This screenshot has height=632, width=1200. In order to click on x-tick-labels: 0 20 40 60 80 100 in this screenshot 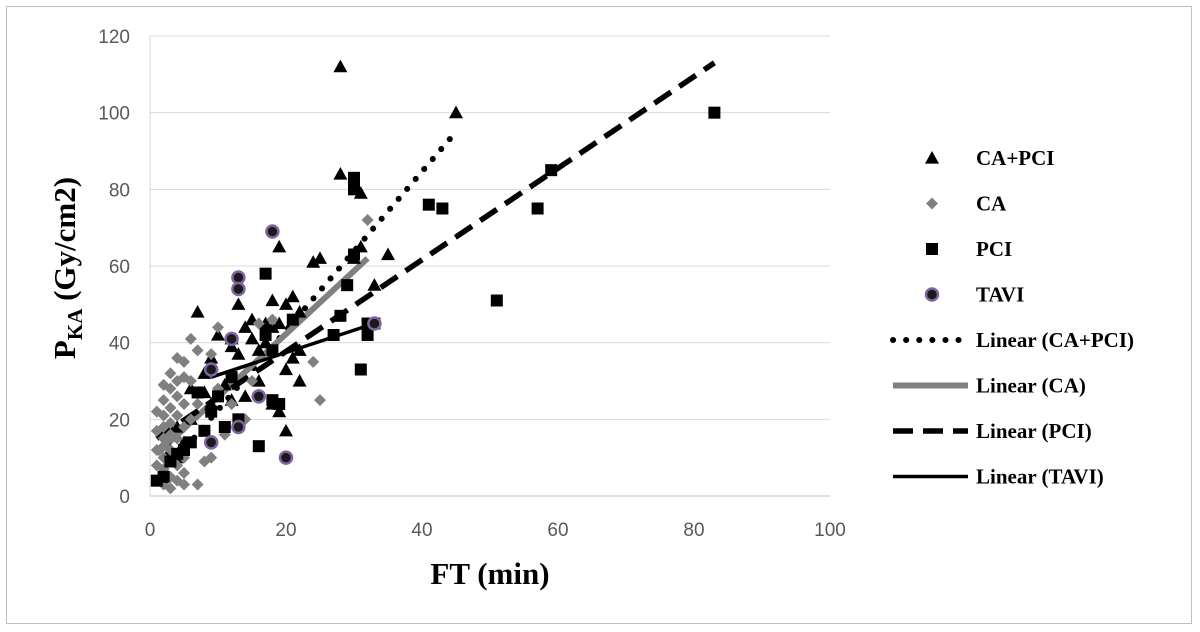, I will do `click(495, 530)`.